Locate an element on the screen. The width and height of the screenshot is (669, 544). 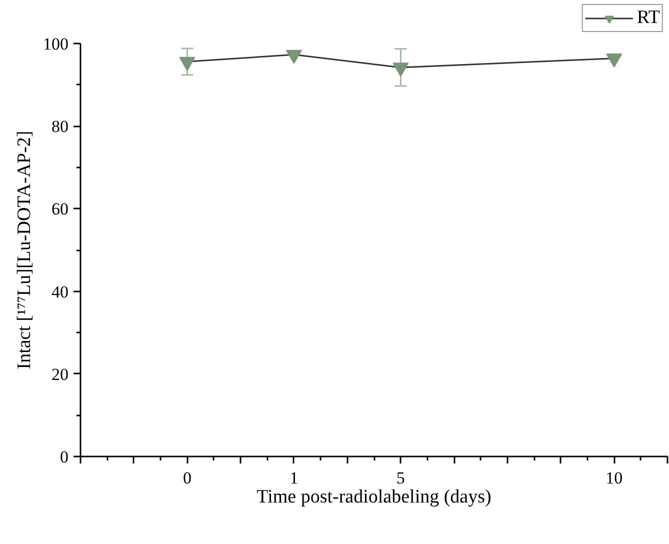
x-tick-label: 5 is located at coordinates (400, 478).